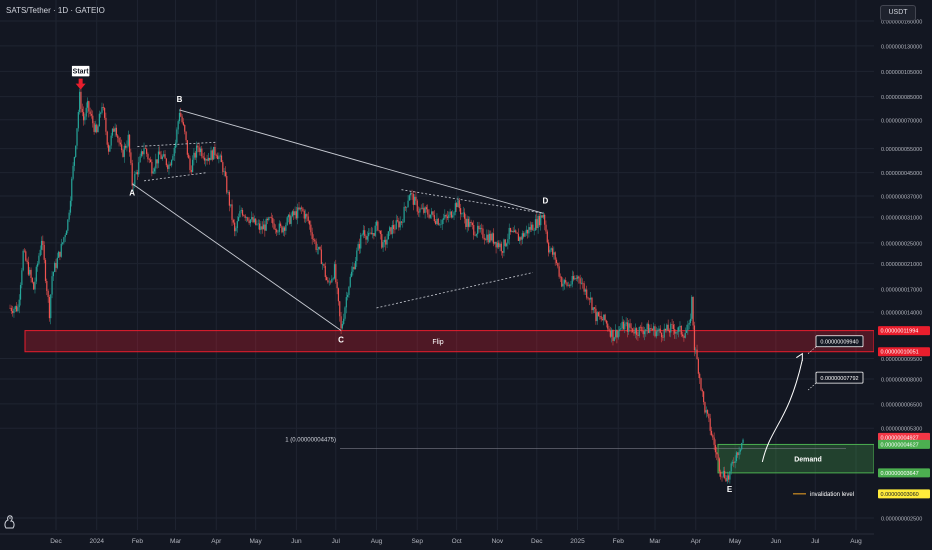  What do you see at coordinates (177, 144) in the screenshot?
I see `flag-upper-line` at bounding box center [177, 144].